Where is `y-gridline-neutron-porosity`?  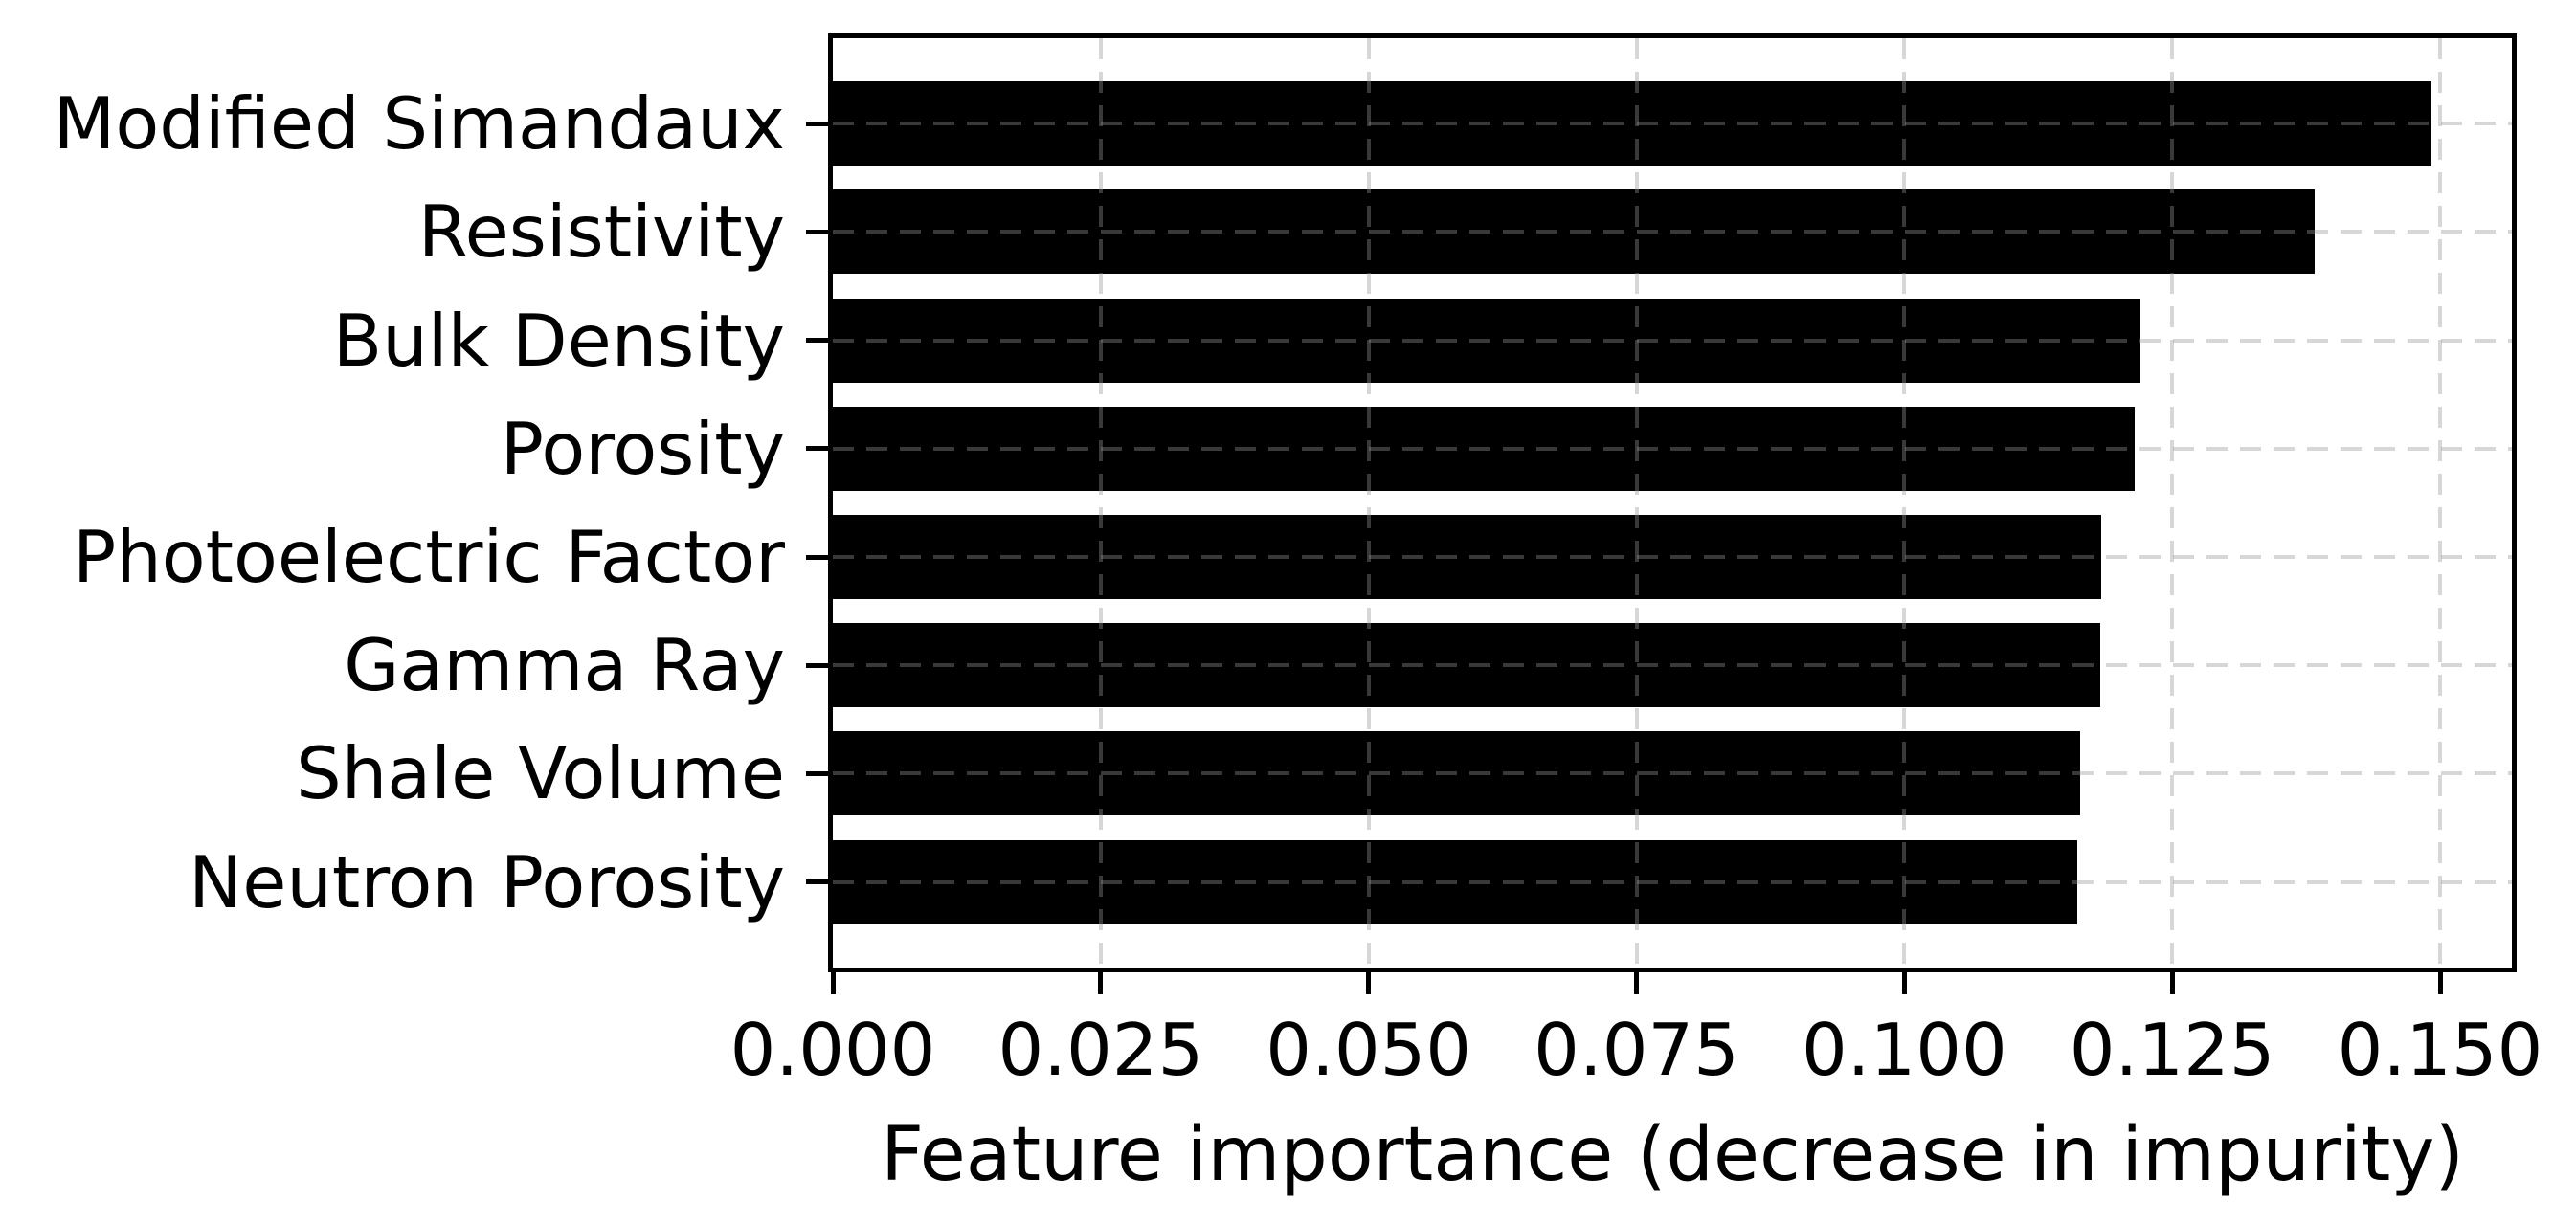 y-gridline-neutron-porosity is located at coordinates (1673, 882).